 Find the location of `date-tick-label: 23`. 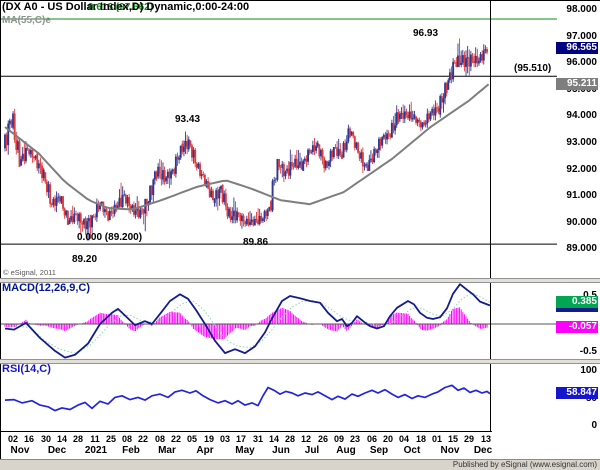

date-tick-label: 23 is located at coordinates (354, 439).